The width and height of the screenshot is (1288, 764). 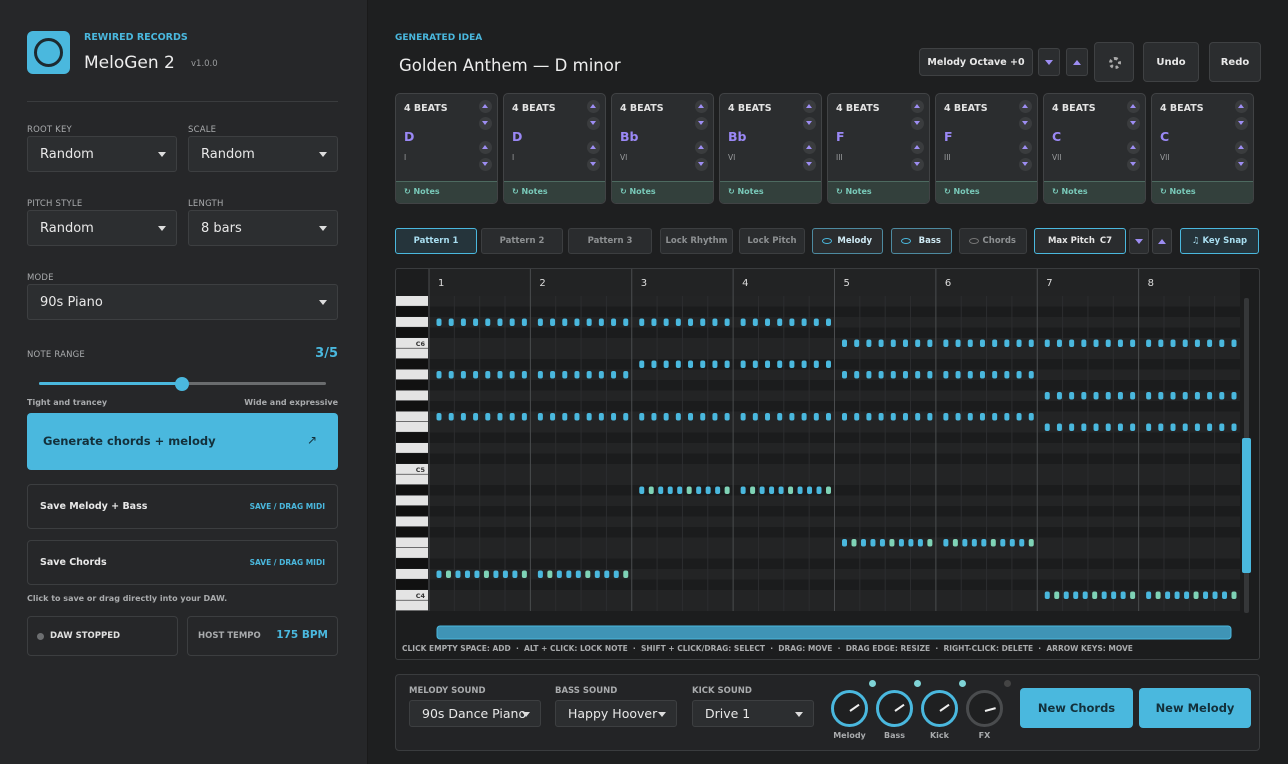 I want to click on save-box: Save Melody + Bass SAVE / DRAG MIDI, so click(x=182, y=506).